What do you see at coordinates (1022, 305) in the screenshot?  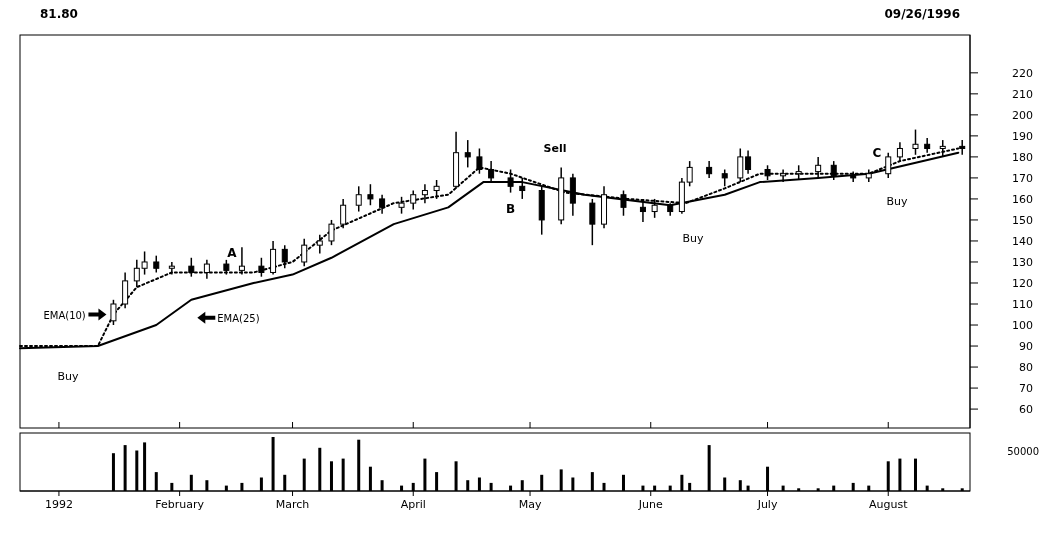 I see `y-tick-label: 110` at bounding box center [1022, 305].